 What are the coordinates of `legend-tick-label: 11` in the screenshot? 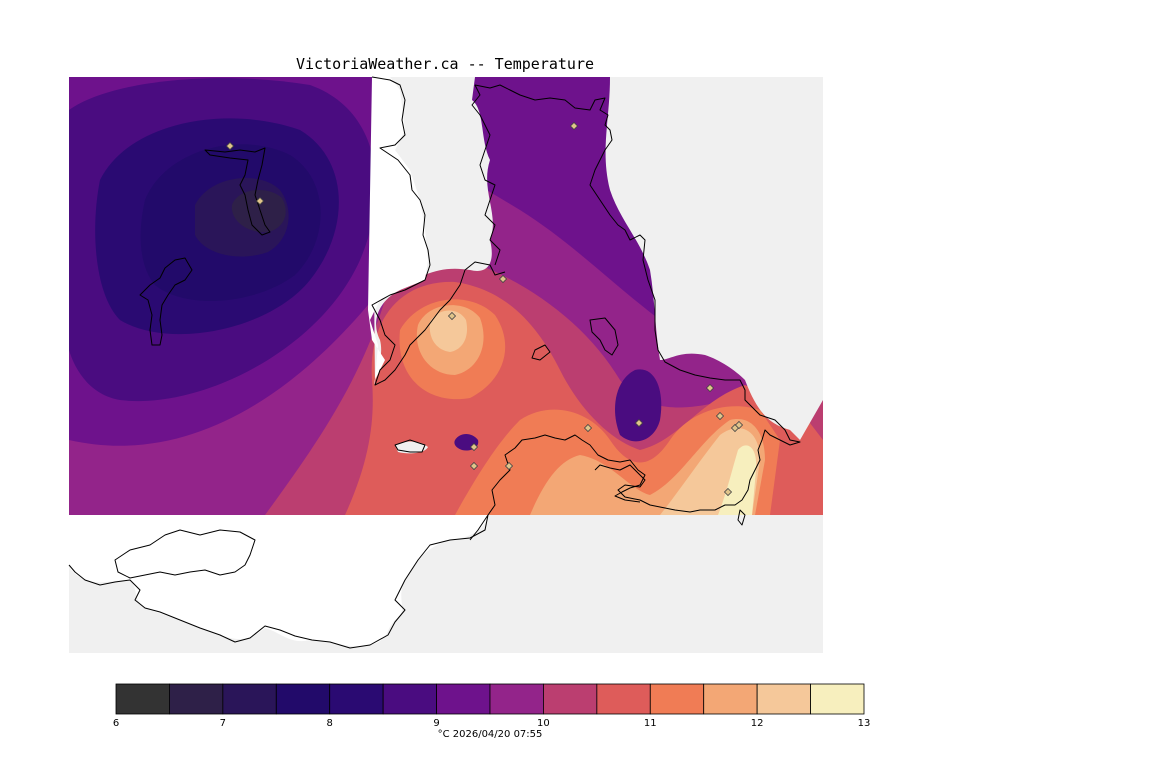 It's located at (650, 723).